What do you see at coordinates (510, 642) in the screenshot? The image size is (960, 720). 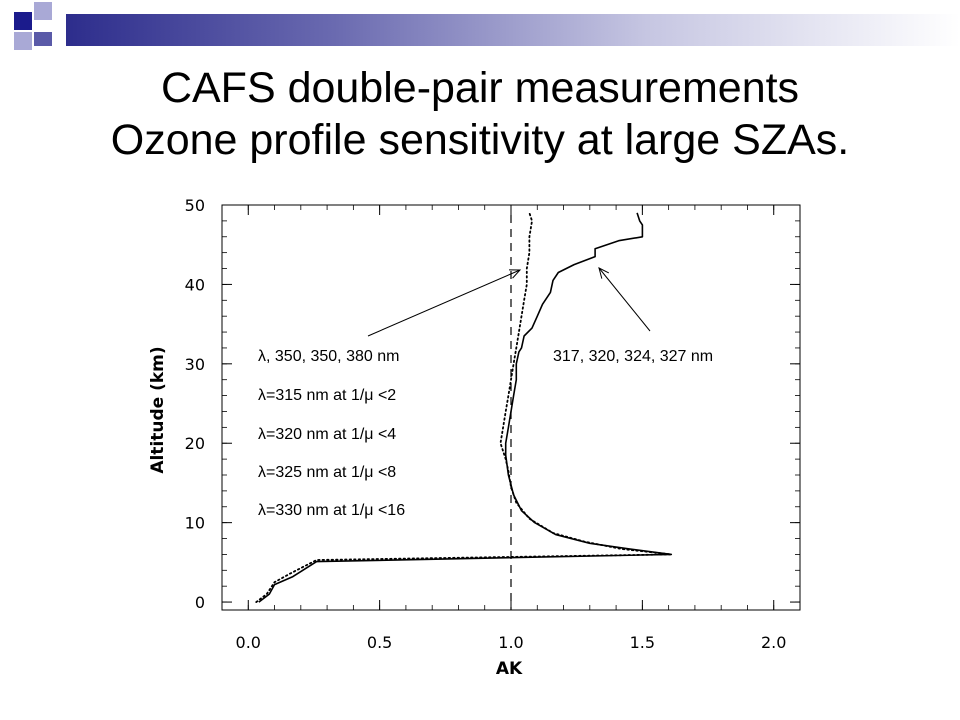 I see `x-tick-label: 1.0` at bounding box center [510, 642].